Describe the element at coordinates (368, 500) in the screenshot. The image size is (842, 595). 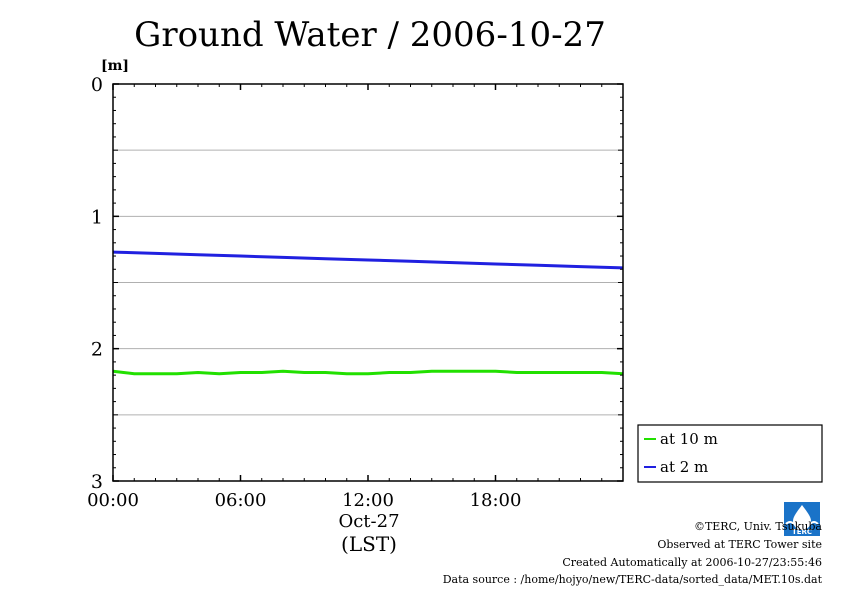
I see `x-tick-label: 12:00` at that location.